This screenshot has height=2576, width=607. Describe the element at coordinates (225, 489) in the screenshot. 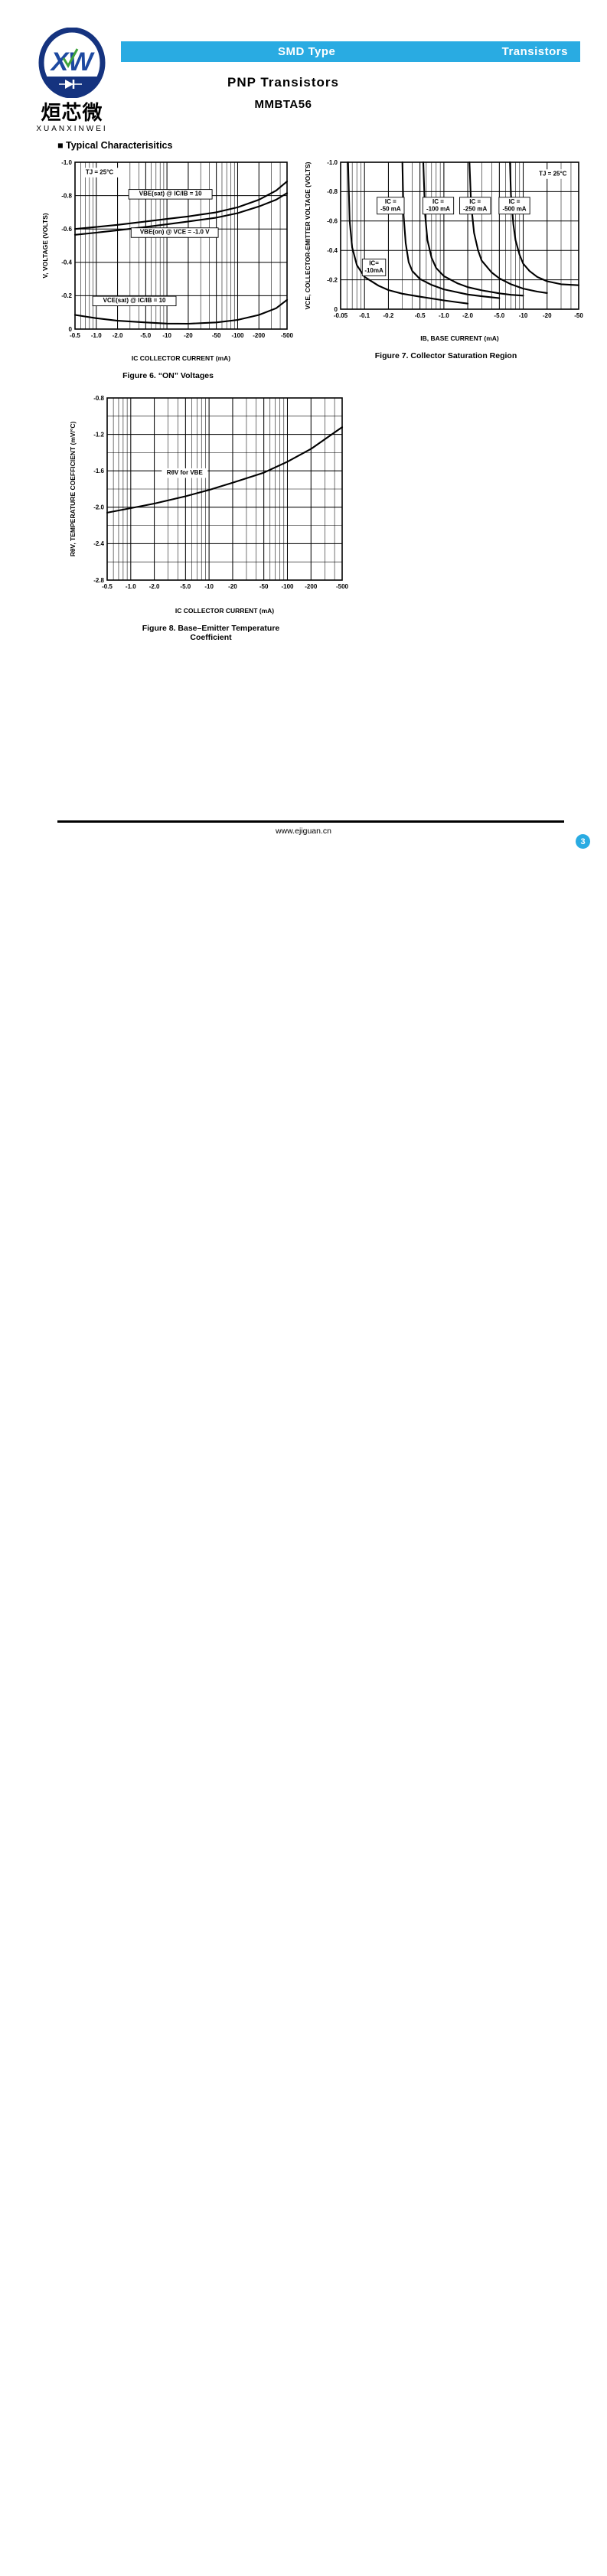

I see `grid-minor` at that location.